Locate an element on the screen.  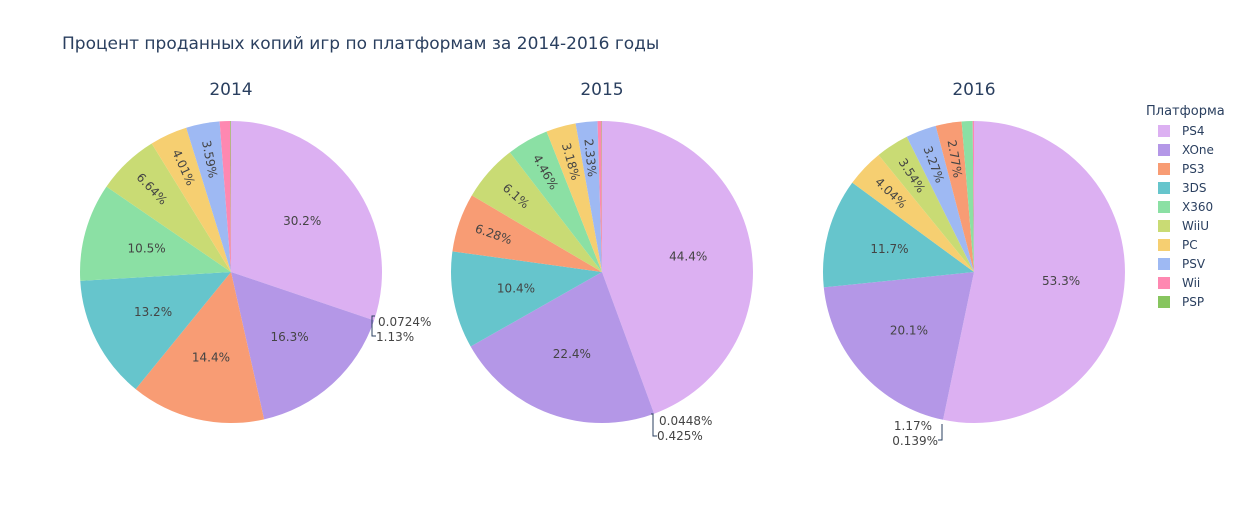
slice-label: 13.2% is located at coordinates (153, 312).